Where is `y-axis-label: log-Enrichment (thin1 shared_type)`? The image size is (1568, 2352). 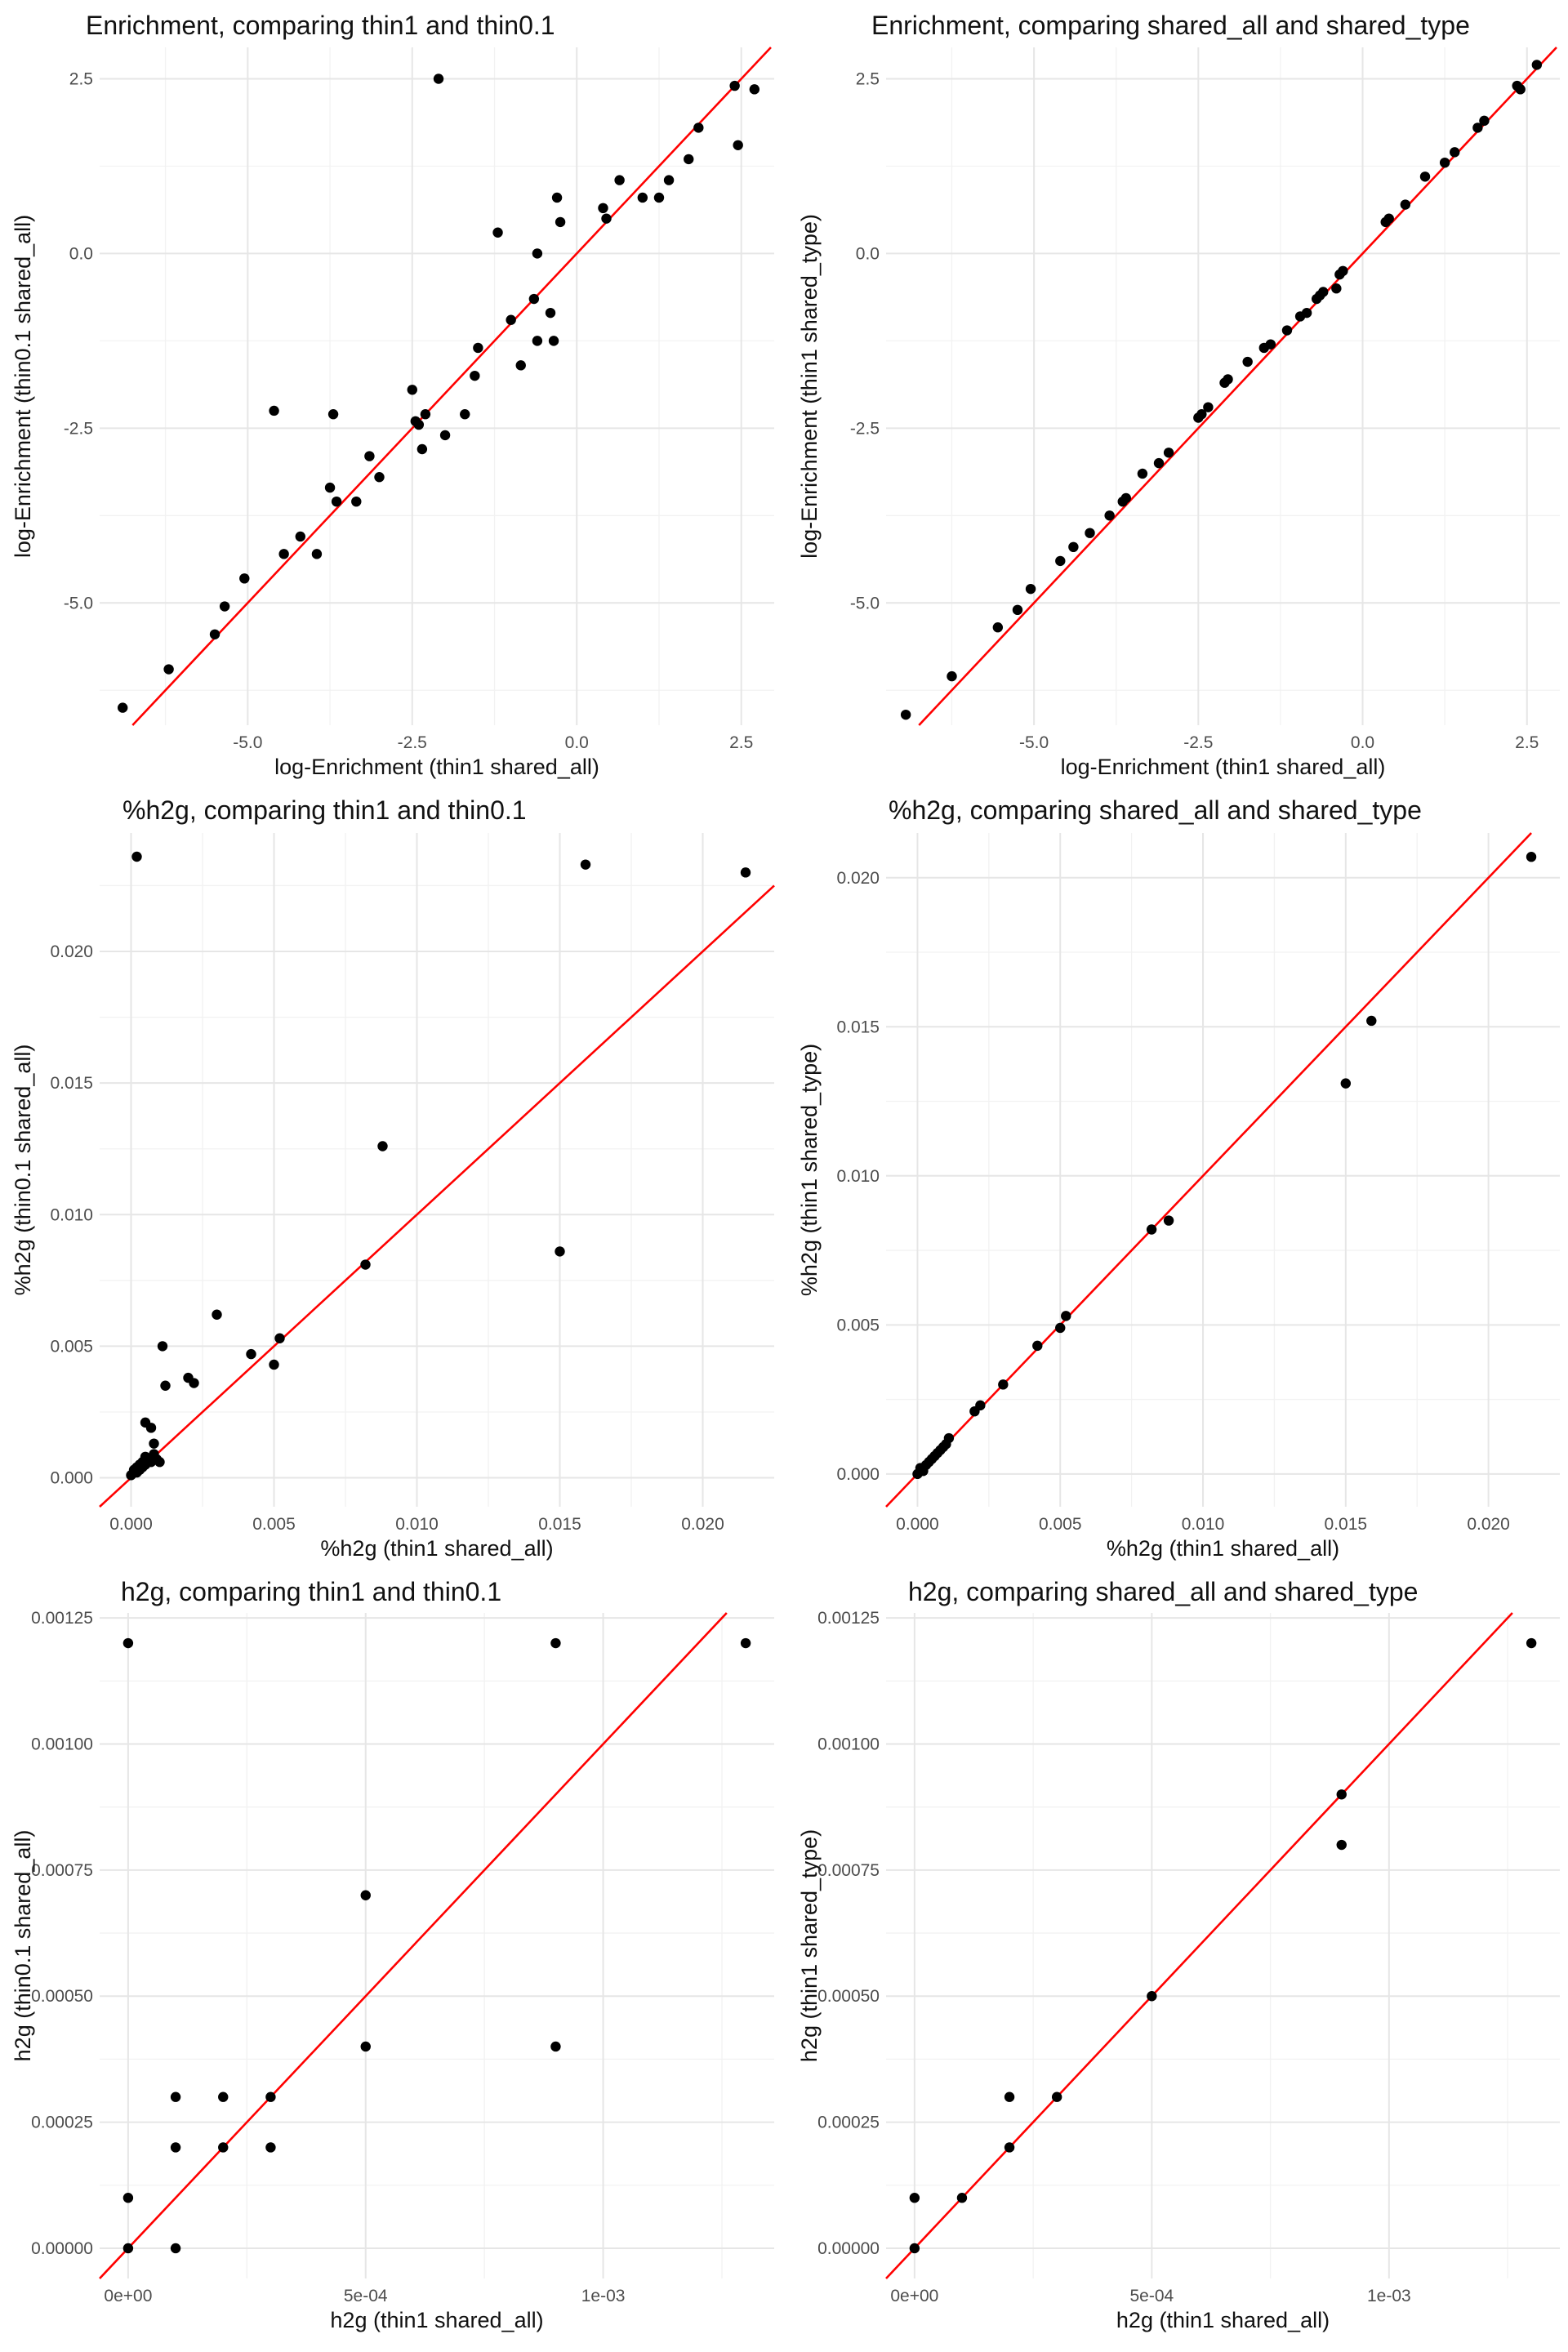 y-axis-label: log-Enrichment (thin1 shared_type) is located at coordinates (809, 386).